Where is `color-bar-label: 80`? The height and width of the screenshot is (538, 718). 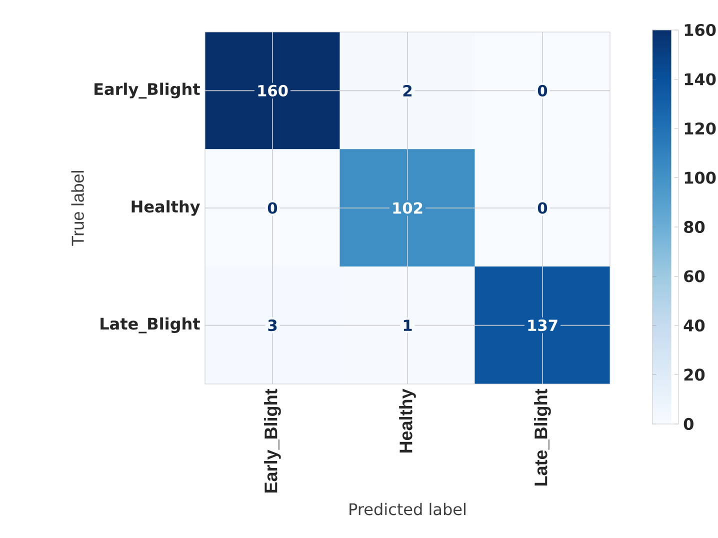
color-bar-label: 80 is located at coordinates (694, 227).